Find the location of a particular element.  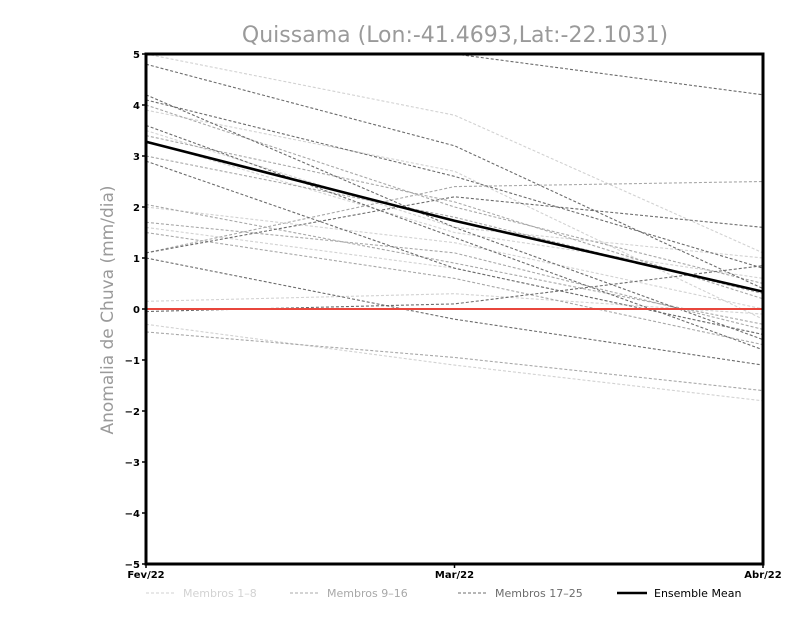

member-line-m14 is located at coordinates (454, 361).